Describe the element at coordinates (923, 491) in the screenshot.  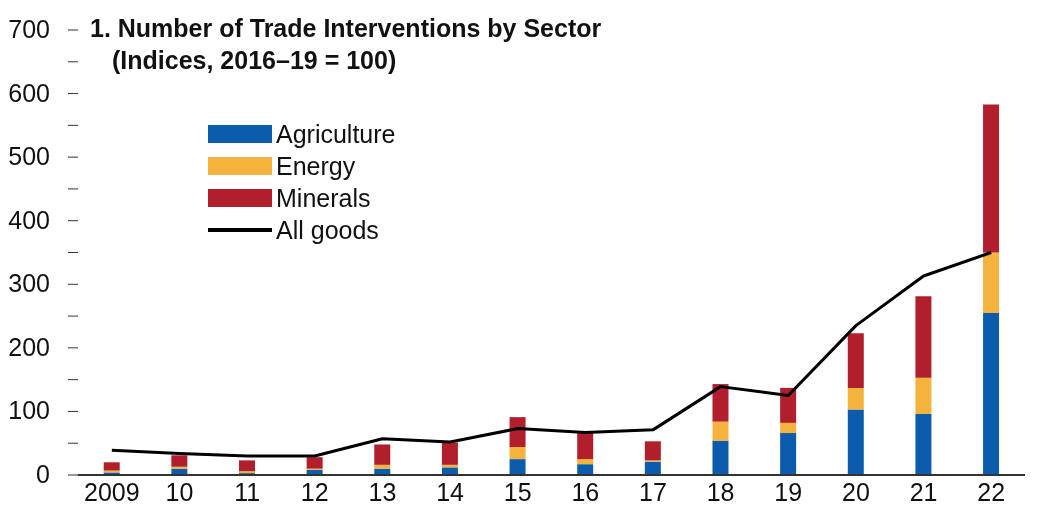
I see `x-tick-label: 21` at that location.